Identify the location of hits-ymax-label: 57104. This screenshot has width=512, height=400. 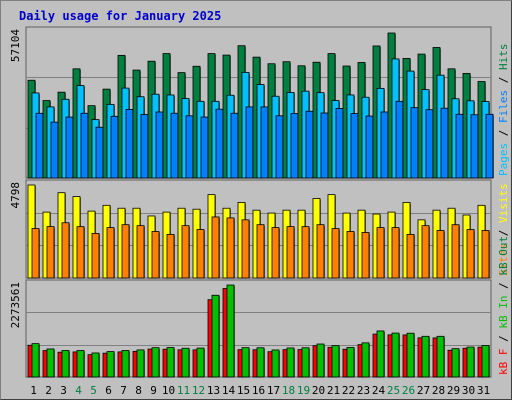
(15, 45).